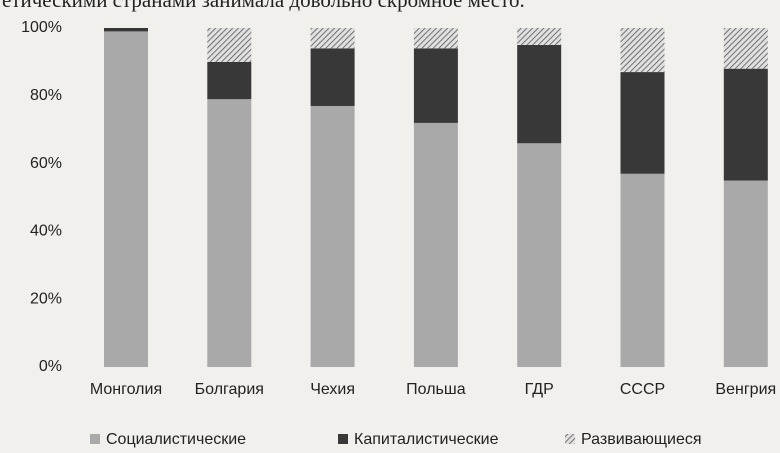 This screenshot has width=780, height=453. I want to click on legend-label: Развивающиеся, so click(641, 439).